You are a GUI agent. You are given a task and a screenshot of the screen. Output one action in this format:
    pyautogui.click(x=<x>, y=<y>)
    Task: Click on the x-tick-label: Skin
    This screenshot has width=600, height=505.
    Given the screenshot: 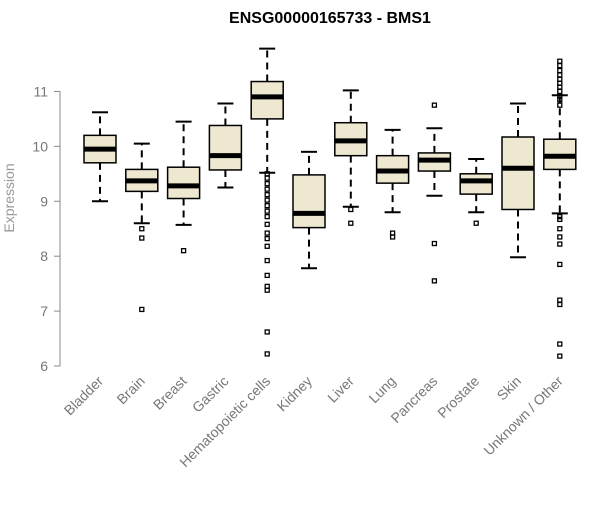 What is the action you would take?
    pyautogui.click(x=509, y=388)
    